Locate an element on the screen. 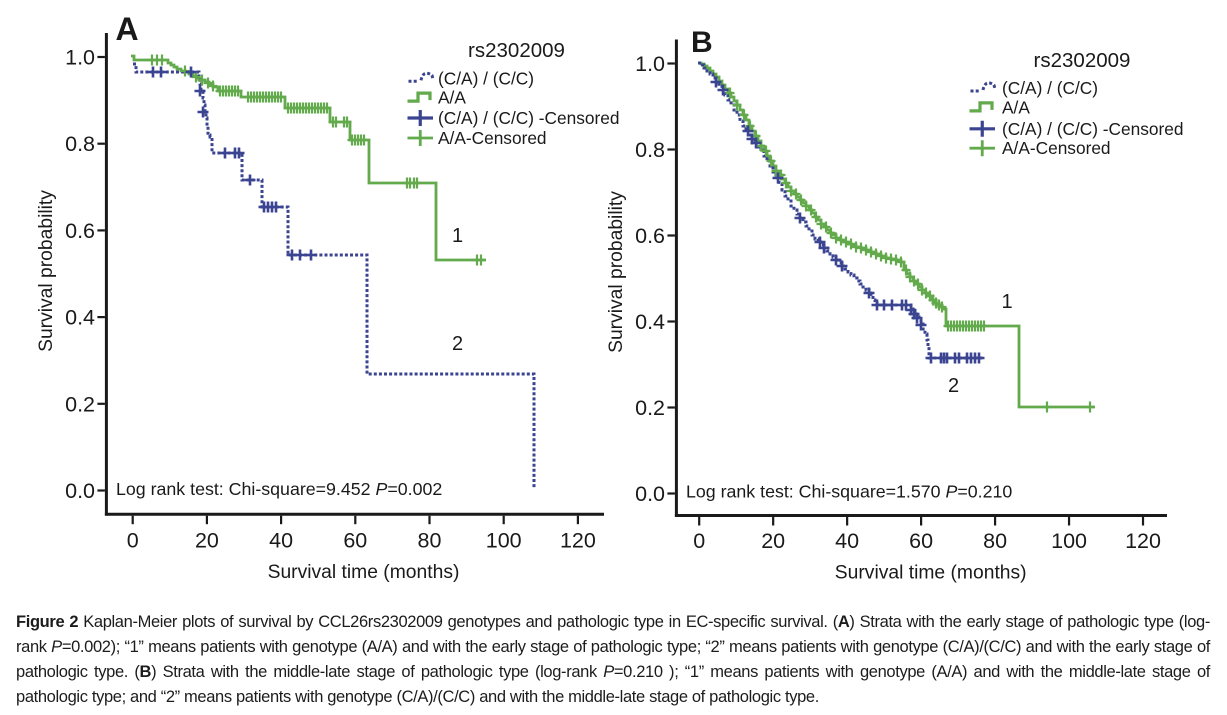 This screenshot has height=715, width=1227. svg-text: B is located at coordinates (702, 42).